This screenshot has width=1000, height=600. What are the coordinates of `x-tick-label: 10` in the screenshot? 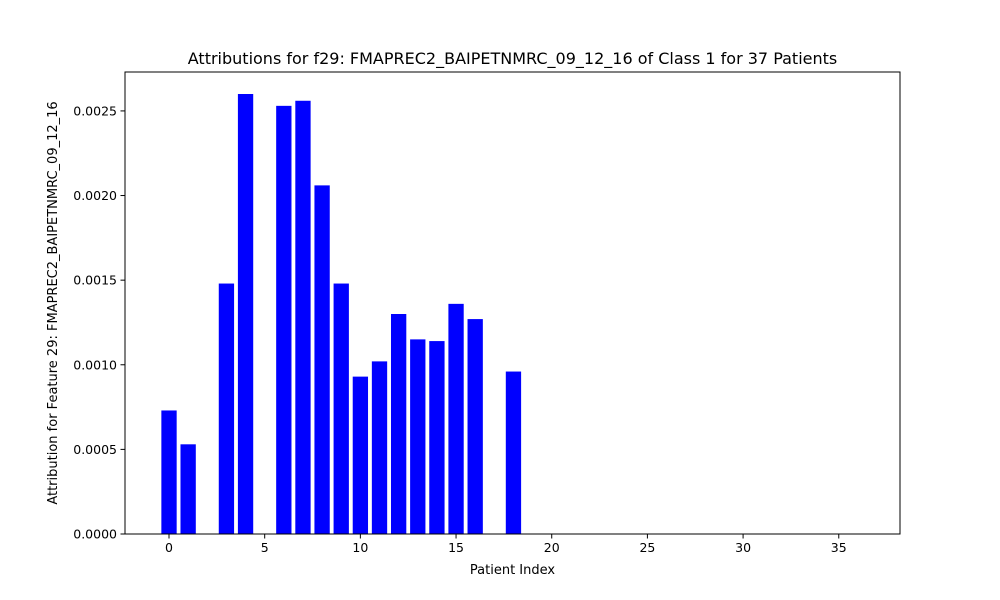 It's located at (360, 547).